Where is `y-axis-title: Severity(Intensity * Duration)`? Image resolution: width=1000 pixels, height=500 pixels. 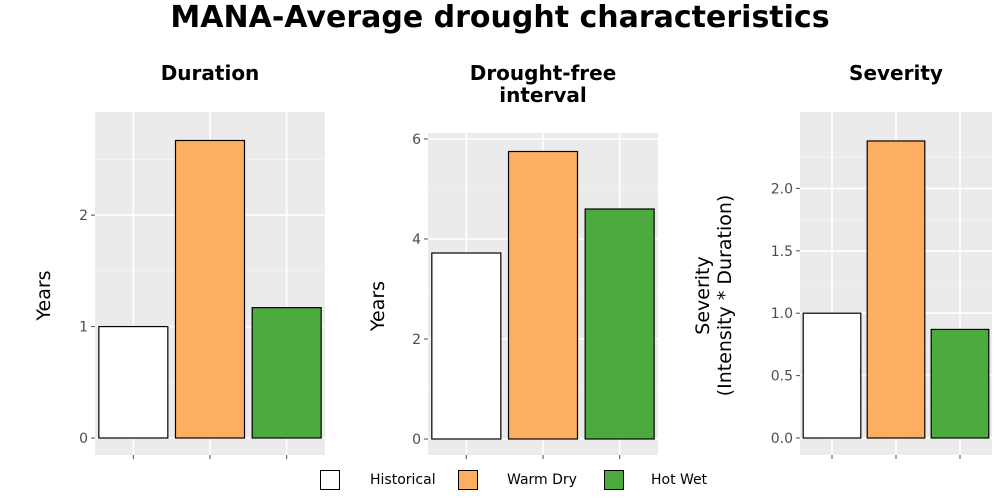 y-axis-title: Severity(Intensity * Duration) is located at coordinates (714, 296).